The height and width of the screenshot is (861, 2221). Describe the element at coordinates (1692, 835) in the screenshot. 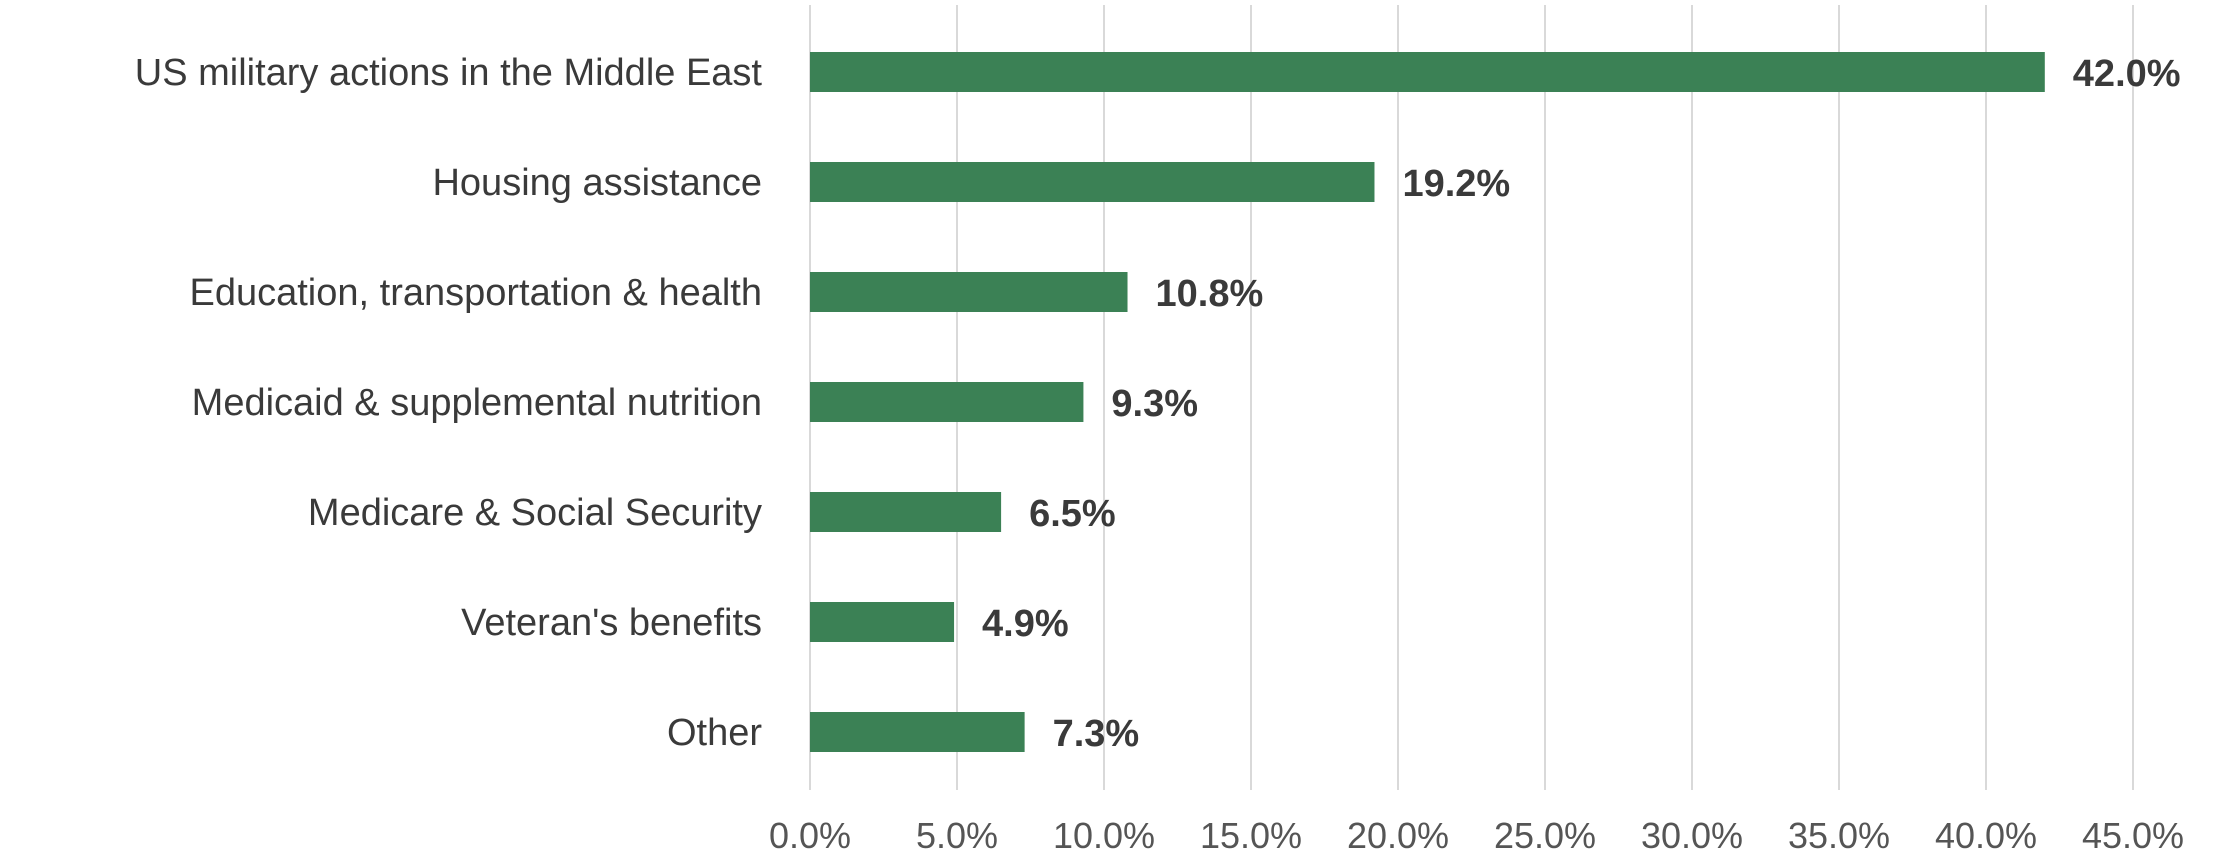

I see `x-tick-label: 30.0%` at that location.